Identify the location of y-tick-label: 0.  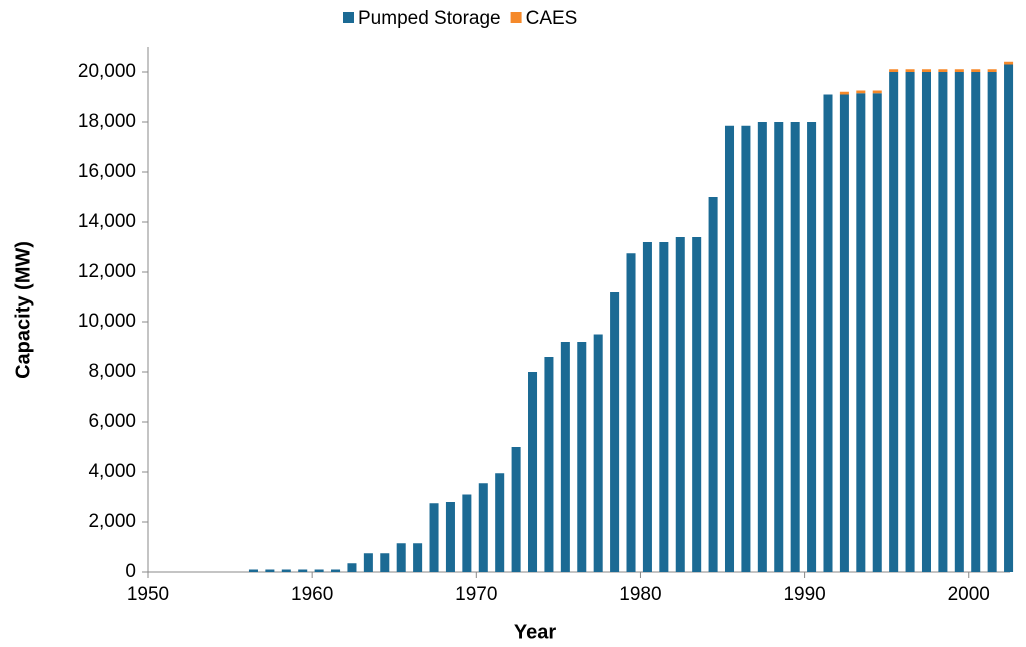
(130, 571).